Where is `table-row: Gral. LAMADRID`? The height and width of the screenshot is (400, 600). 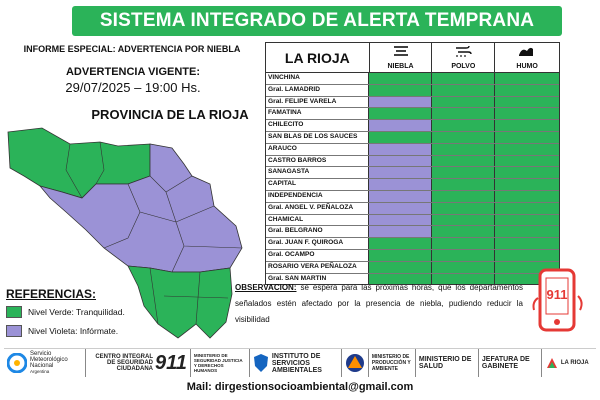 table-row: Gral. LAMADRID is located at coordinates (412, 90).